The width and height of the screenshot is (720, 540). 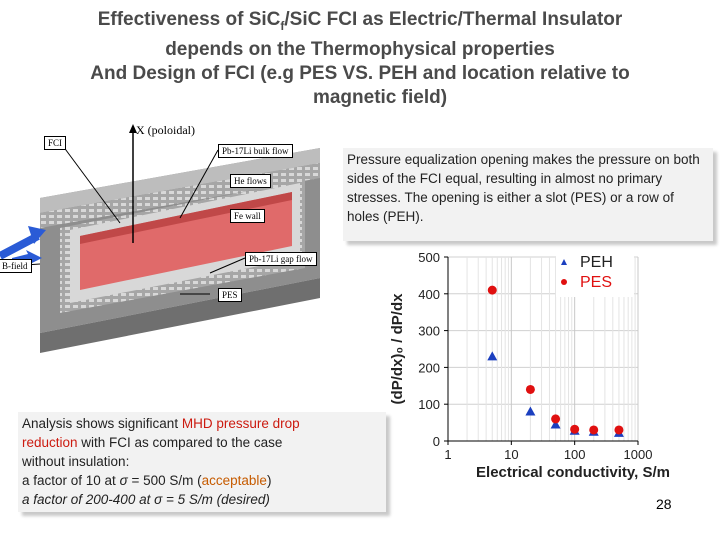 I want to click on summary-highlight: MHD pressure drop, so click(x=240, y=423).